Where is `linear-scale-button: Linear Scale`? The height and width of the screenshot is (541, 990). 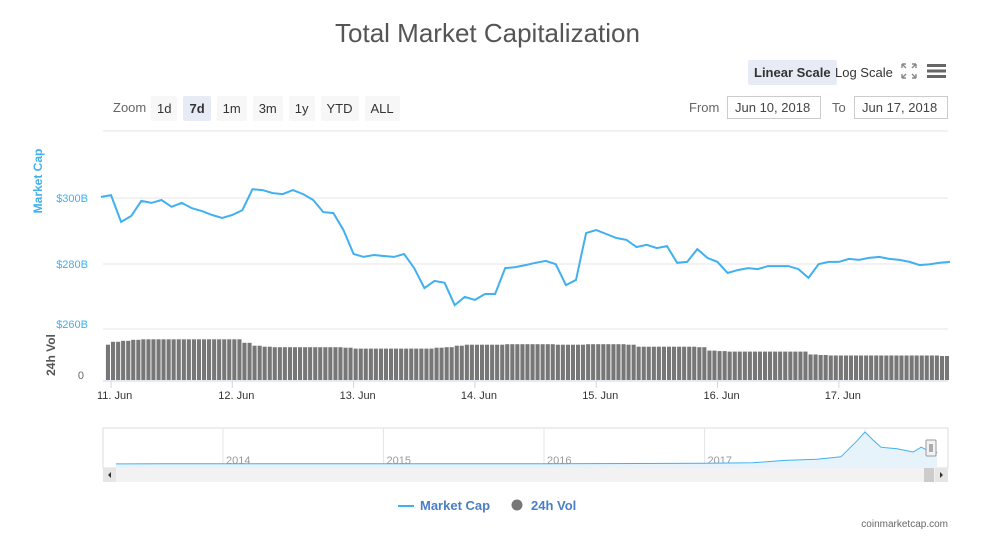 linear-scale-button: Linear Scale is located at coordinates (792, 72).